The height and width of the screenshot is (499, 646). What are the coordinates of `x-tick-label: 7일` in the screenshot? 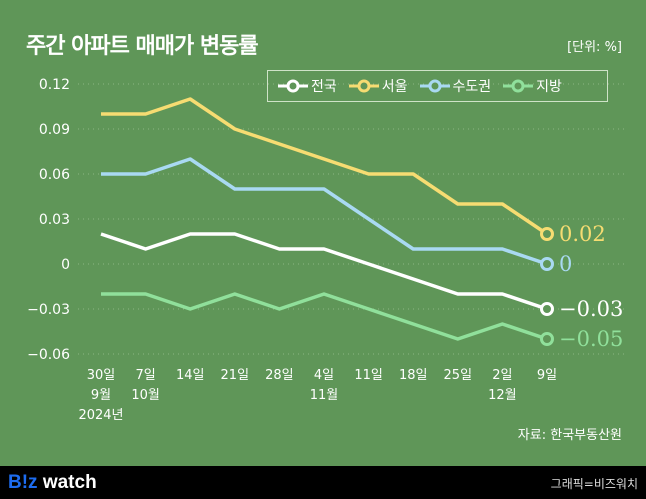 It's located at (145, 375).